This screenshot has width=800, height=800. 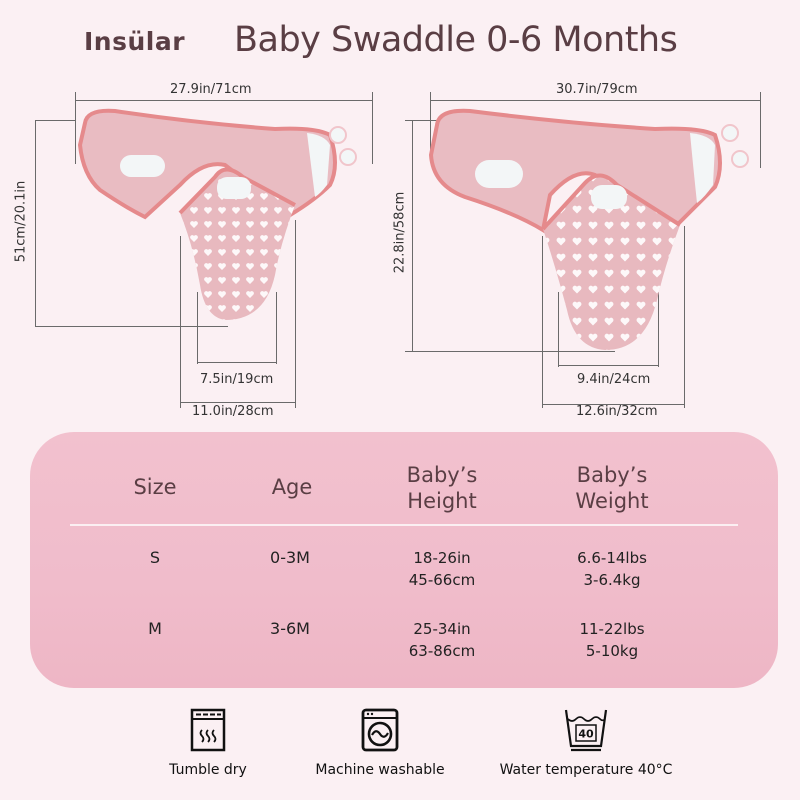 I want to click on cell-weight: 6.6-14lbs 3-6.4kg, so click(x=612, y=569).